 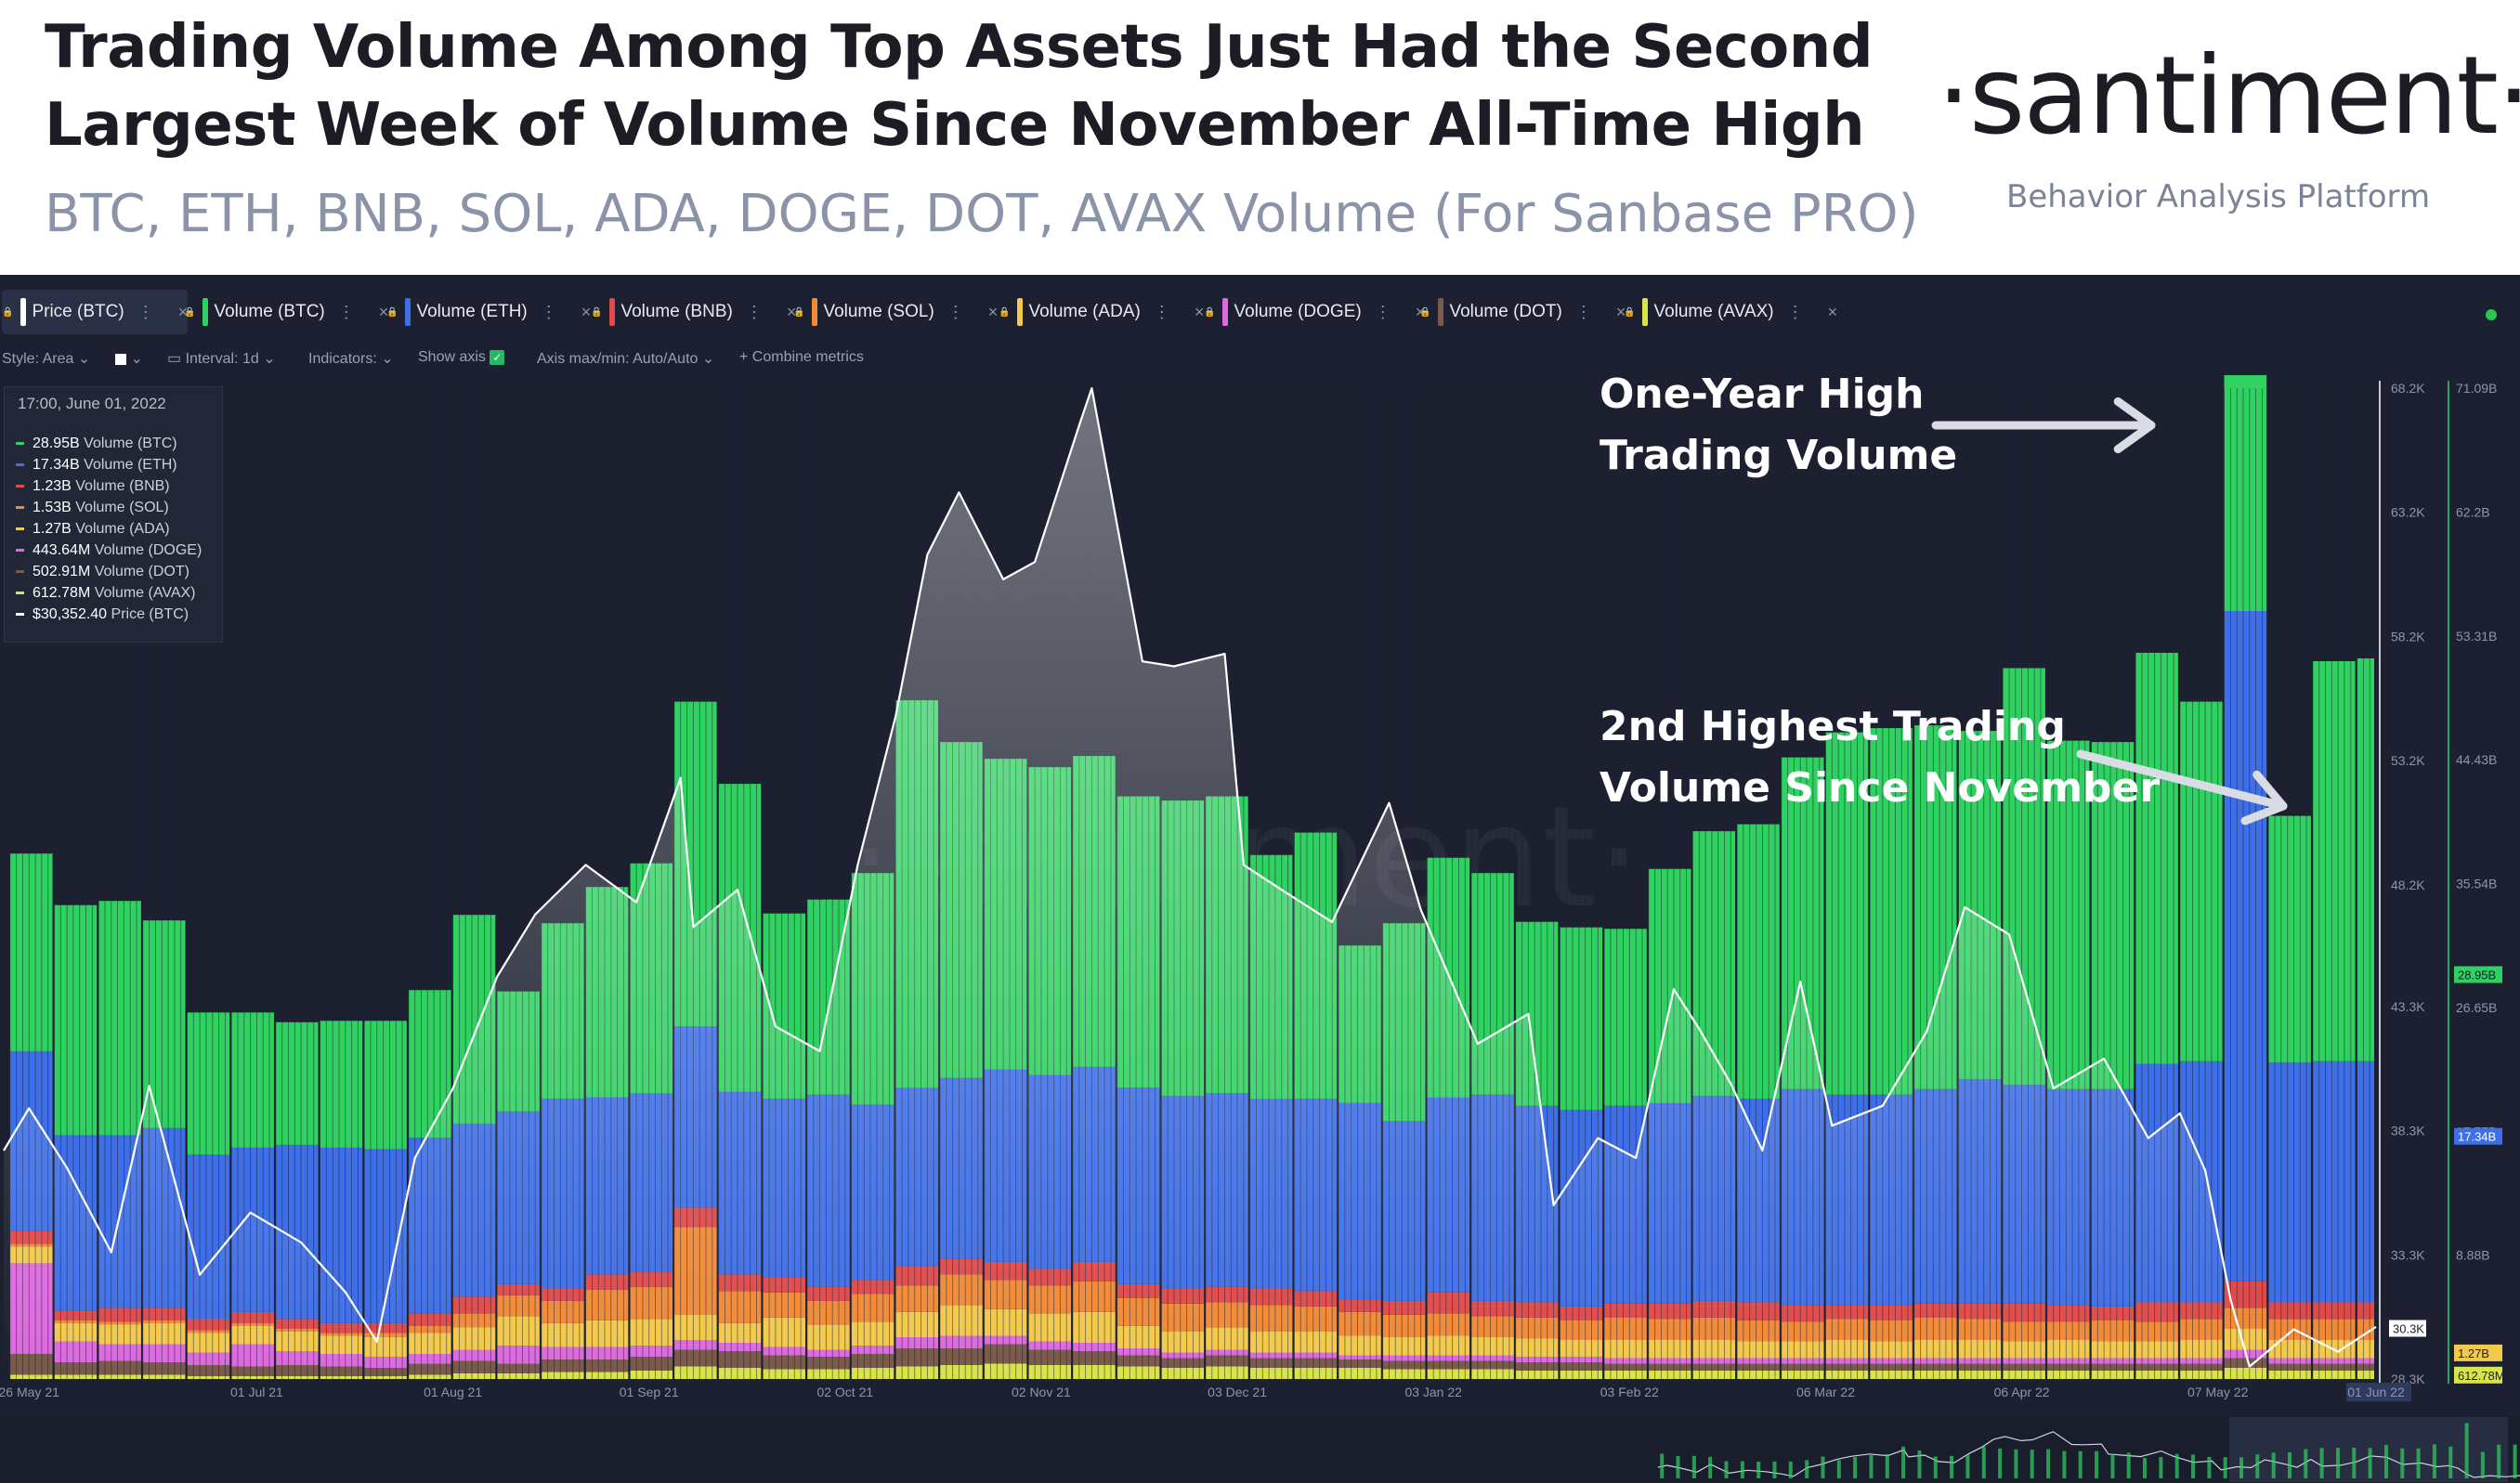 I want to click on indicators-label: Indicators:, so click(x=342, y=359).